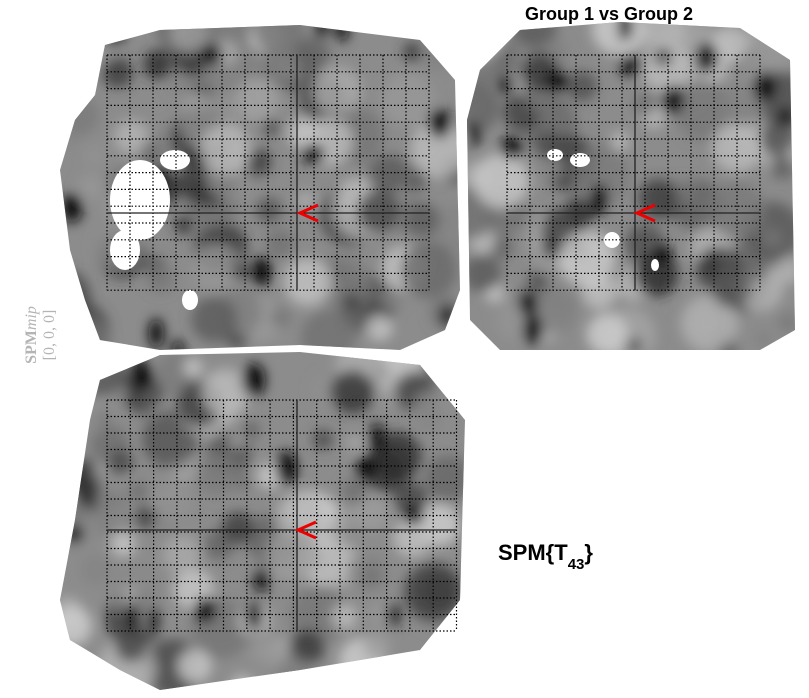 The image size is (809, 698). What do you see at coordinates (49, 335) in the screenshot?
I see `mip-coords: [0, 0, 0]` at bounding box center [49, 335].